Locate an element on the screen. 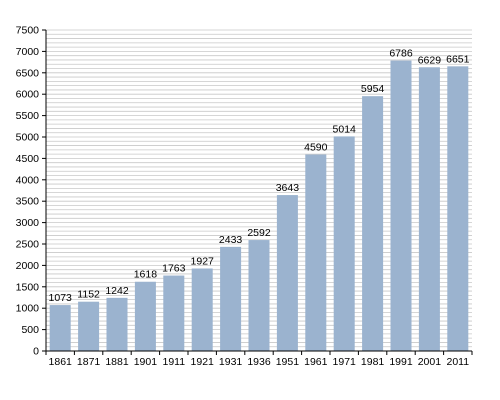 This screenshot has width=500, height=400. x-tick-label: 1991 is located at coordinates (401, 362).